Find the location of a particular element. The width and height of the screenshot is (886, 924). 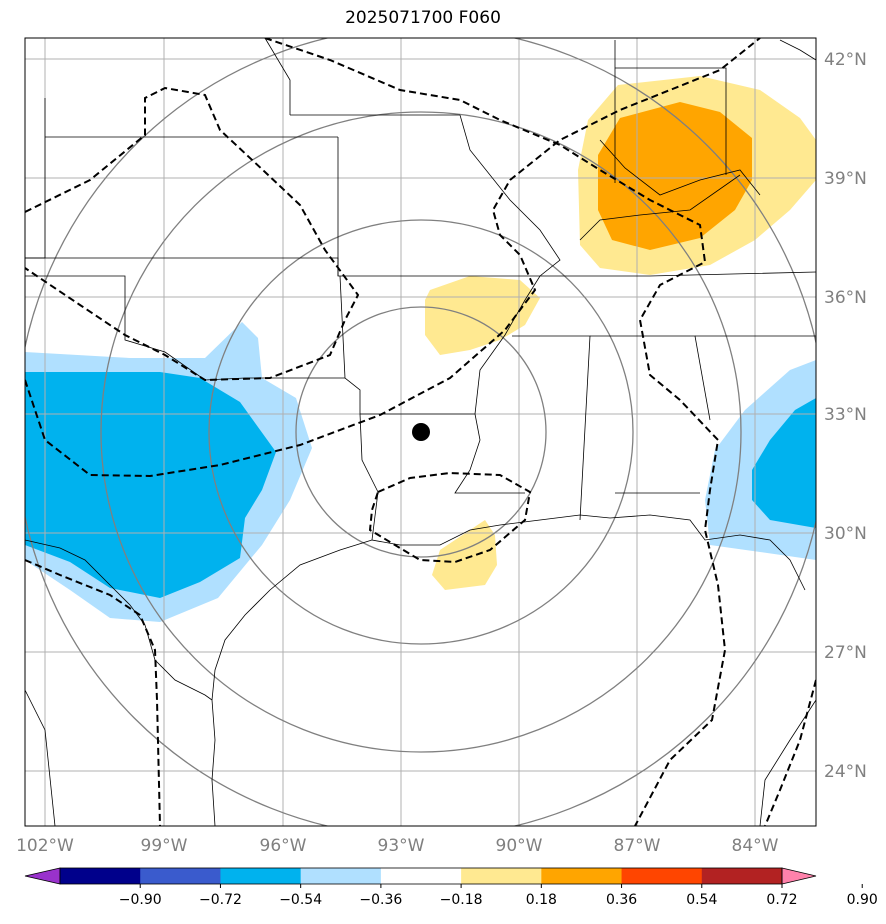

colorbar-tick-label: 0.90 is located at coordinates (862, 900).